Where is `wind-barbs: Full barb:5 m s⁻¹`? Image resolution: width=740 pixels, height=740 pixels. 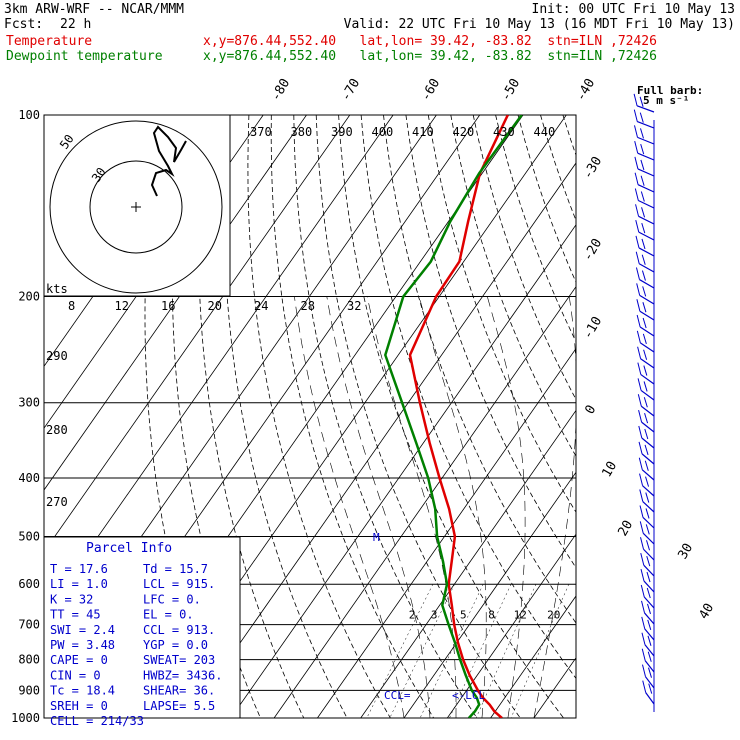 wind-barbs: Full barb:5 m s⁻¹ is located at coordinates (668, 398).